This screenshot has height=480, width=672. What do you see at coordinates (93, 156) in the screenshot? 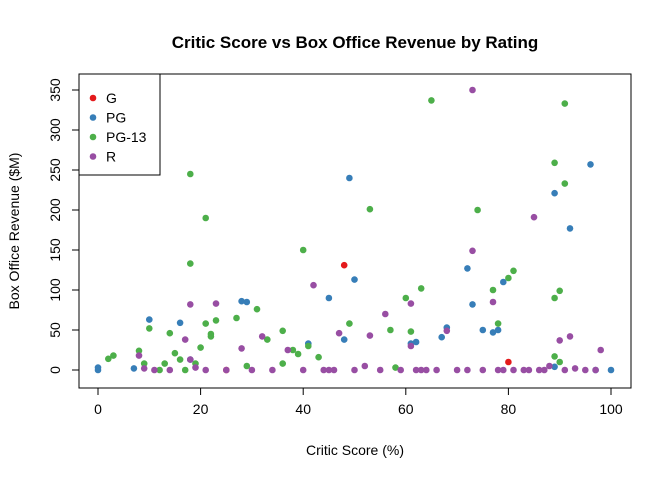
I see `legend-marker-r` at bounding box center [93, 156].